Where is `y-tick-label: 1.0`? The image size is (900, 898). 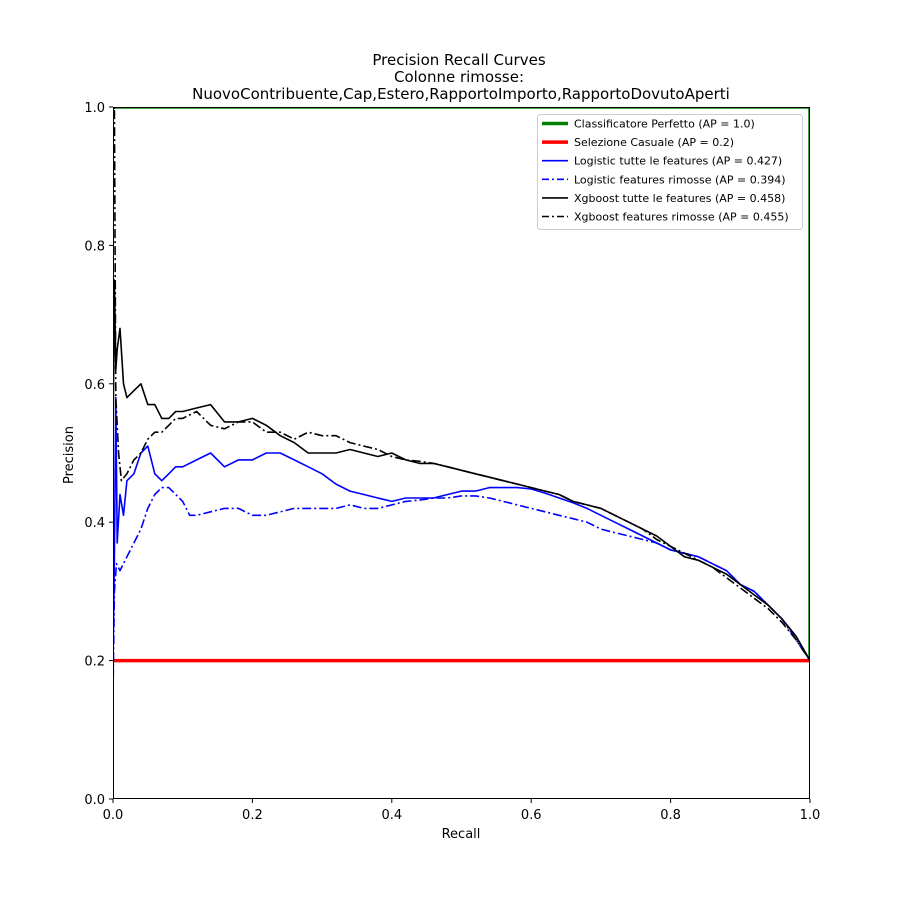 y-tick-label: 1.0 is located at coordinates (94, 108).